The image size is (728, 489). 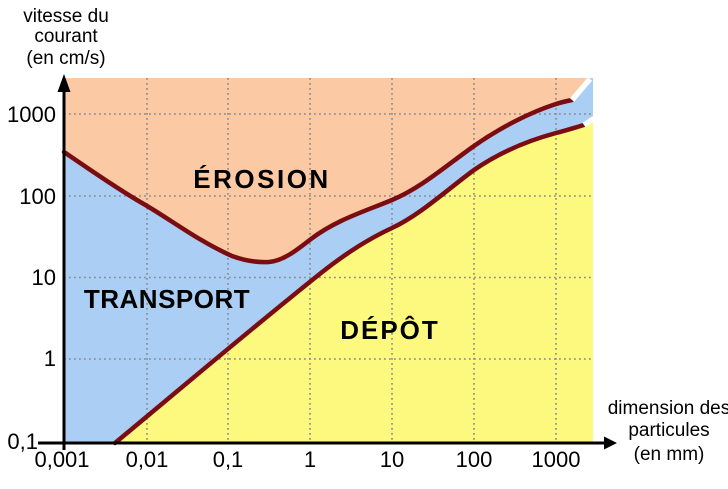 What do you see at coordinates (392, 459) in the screenshot?
I see `x-tick-10: 10` at bounding box center [392, 459].